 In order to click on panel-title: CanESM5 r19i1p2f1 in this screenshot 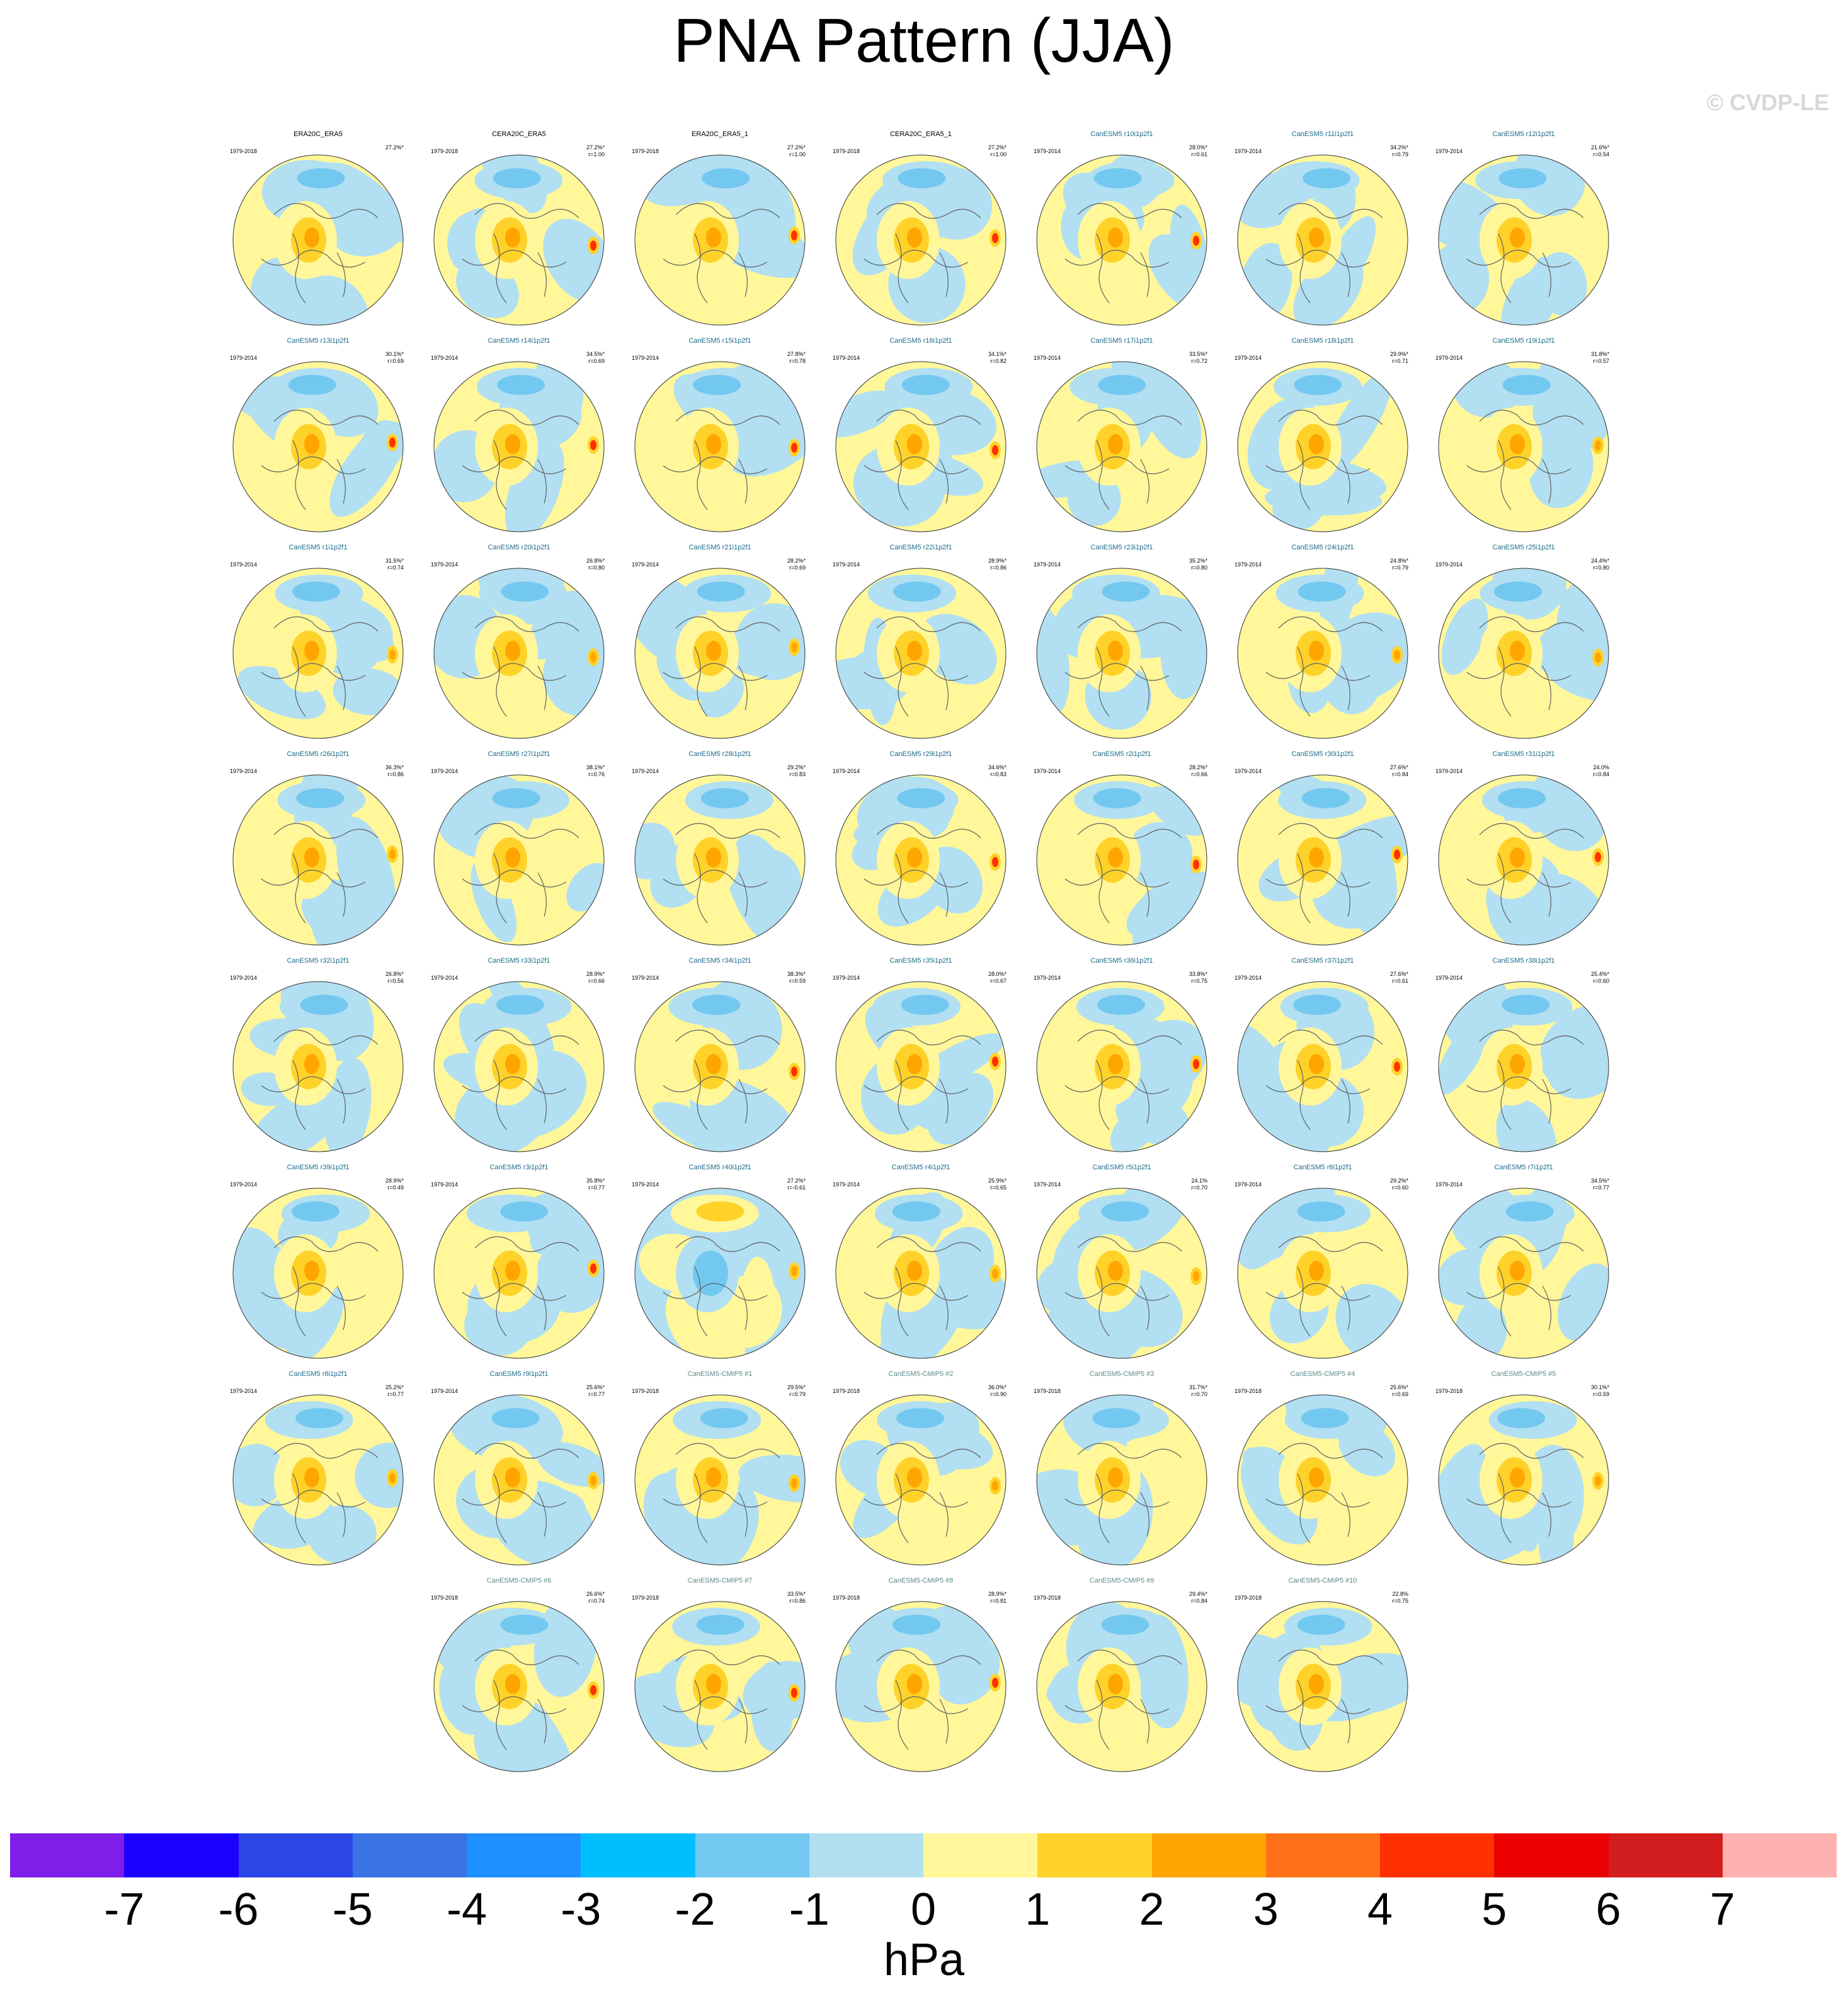, I will do `click(1523, 341)`.